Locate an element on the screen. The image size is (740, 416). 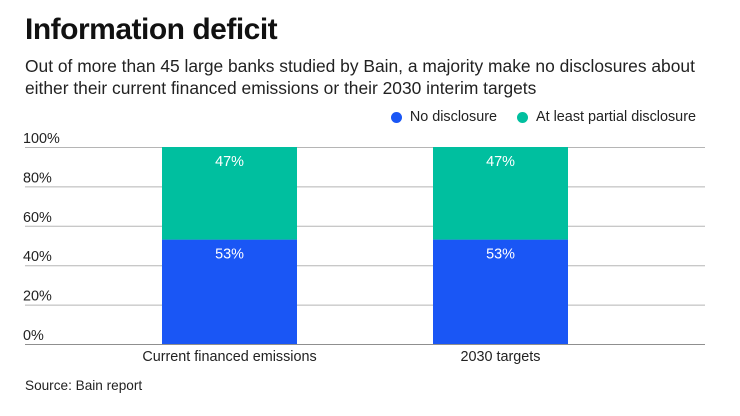
legend-item-no-disclosure: No disclosure is located at coordinates (444, 117).